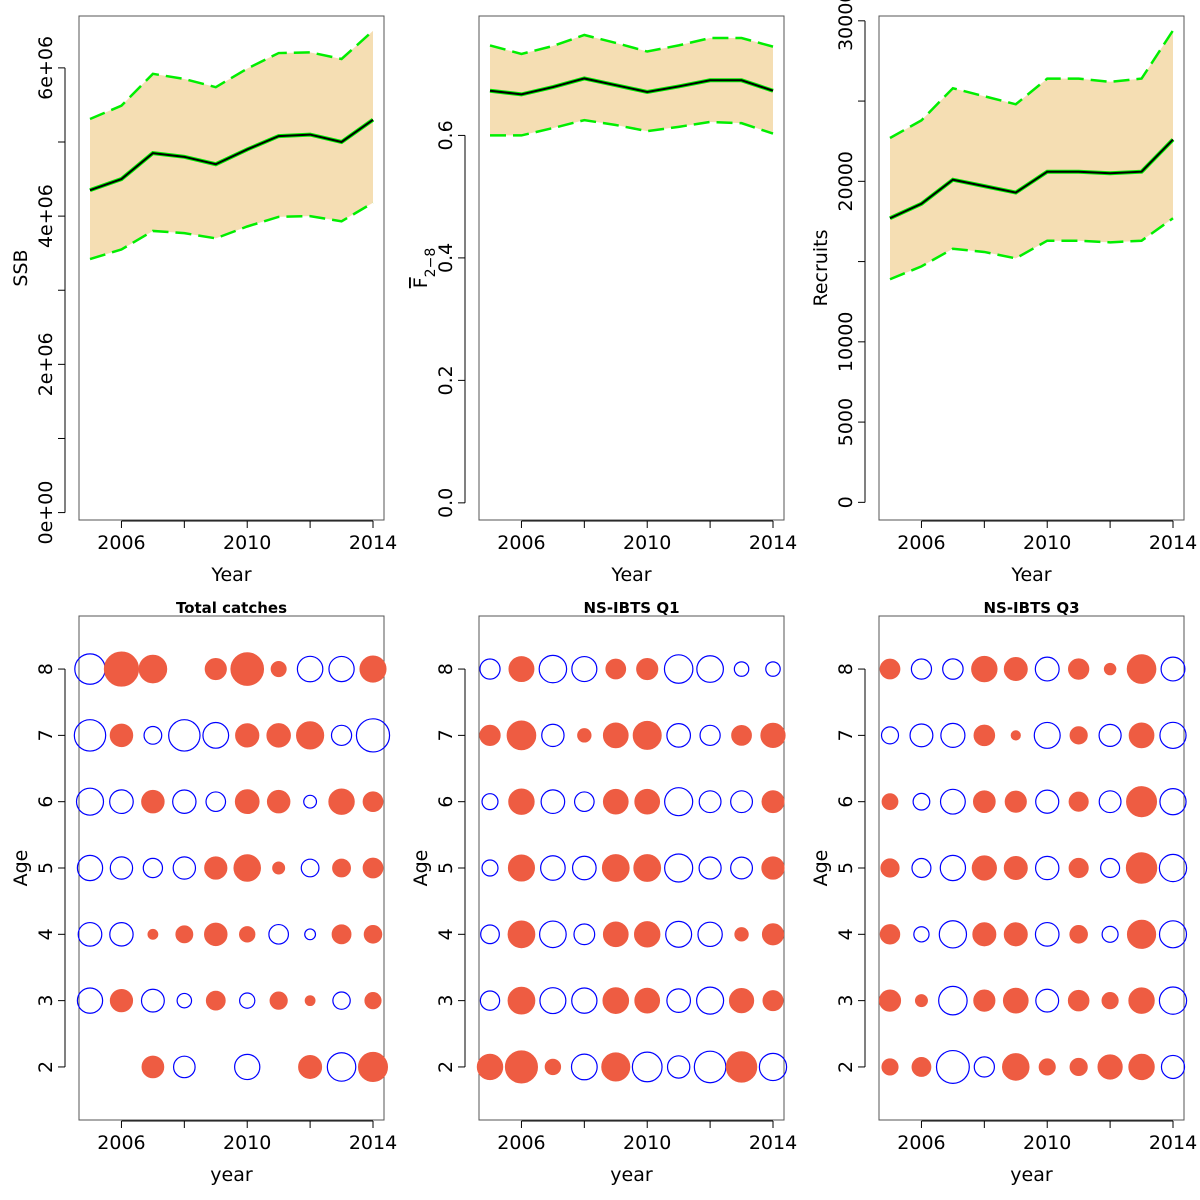  What do you see at coordinates (446, 1001) in the screenshot?
I see `y-tick-label: 3` at bounding box center [446, 1001].